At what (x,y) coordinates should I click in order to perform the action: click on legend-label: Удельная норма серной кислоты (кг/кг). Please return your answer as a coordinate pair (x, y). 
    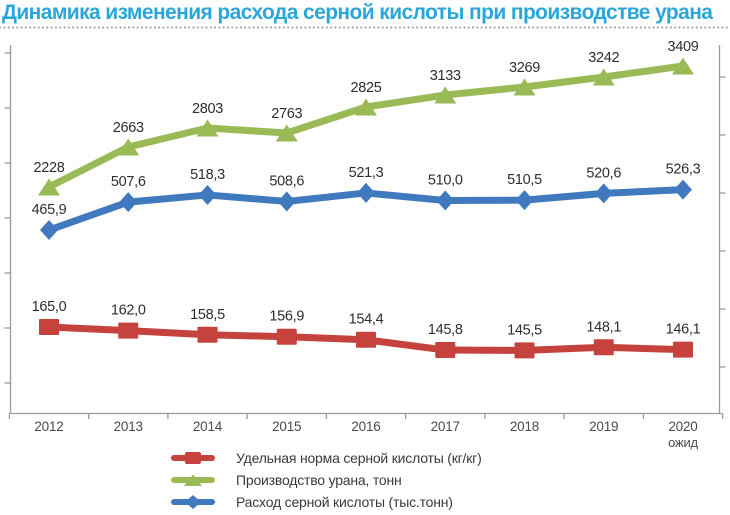
    Looking at the image, I should click on (359, 458).